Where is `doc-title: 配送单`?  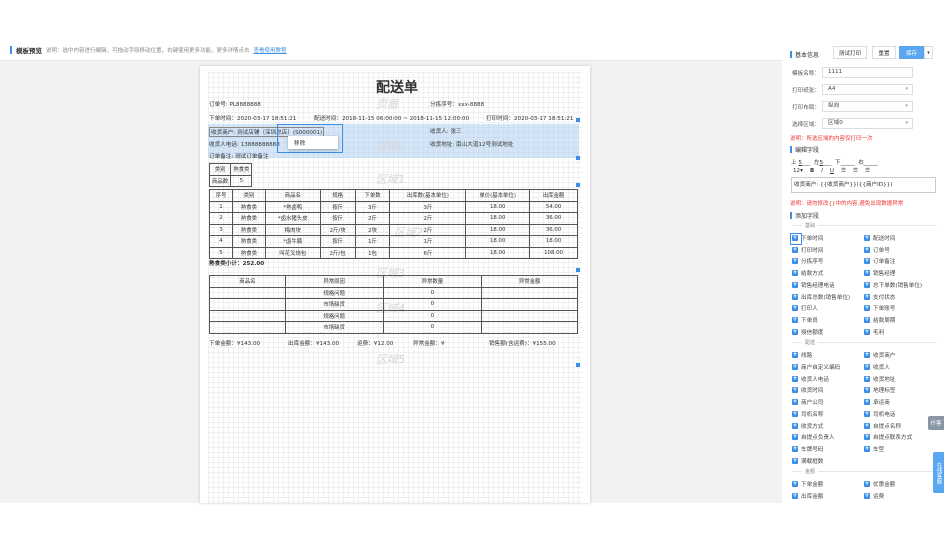 doc-title: 配送单 is located at coordinates (397, 88).